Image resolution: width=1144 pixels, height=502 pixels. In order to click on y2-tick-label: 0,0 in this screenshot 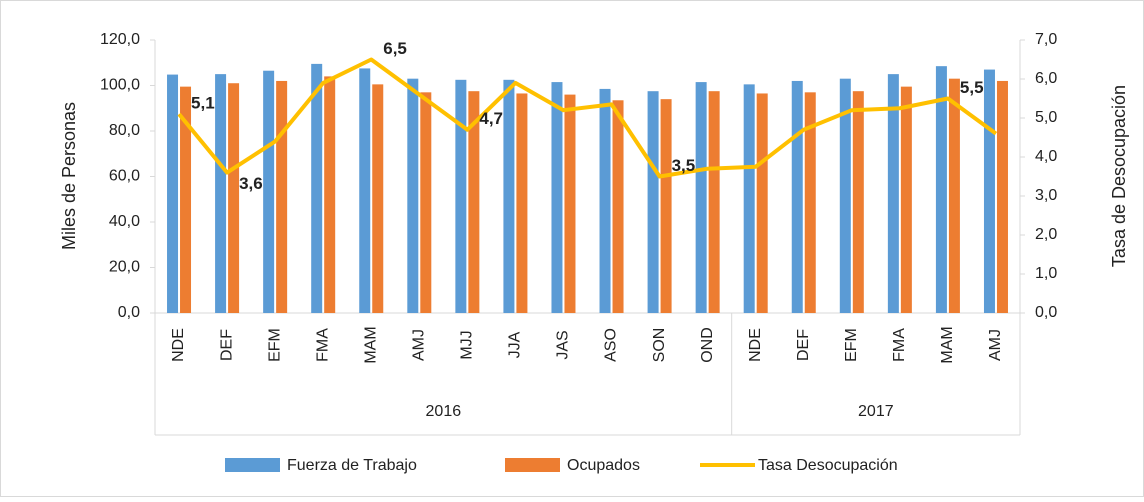, I will do `click(1046, 312)`.